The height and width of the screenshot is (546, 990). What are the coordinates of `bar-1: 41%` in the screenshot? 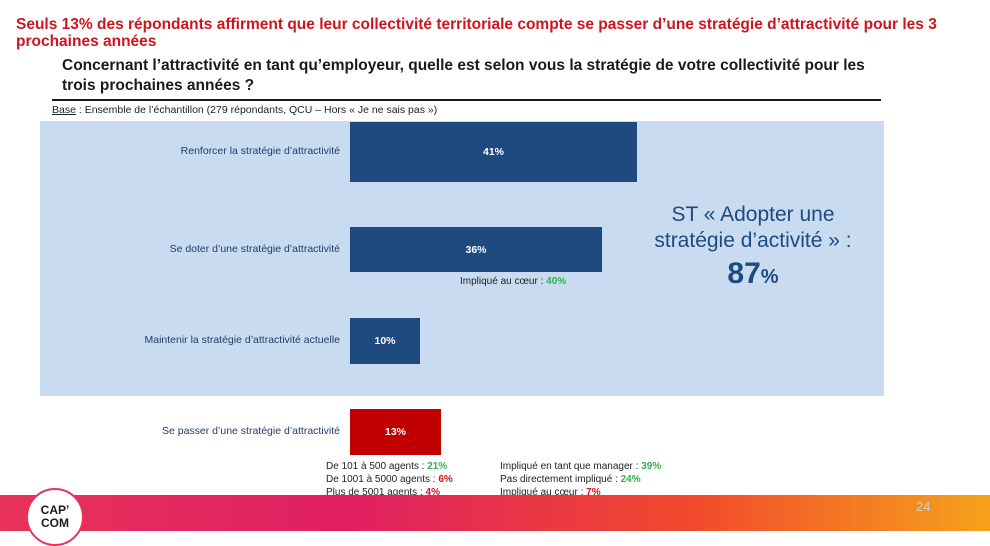 It's located at (493, 152).